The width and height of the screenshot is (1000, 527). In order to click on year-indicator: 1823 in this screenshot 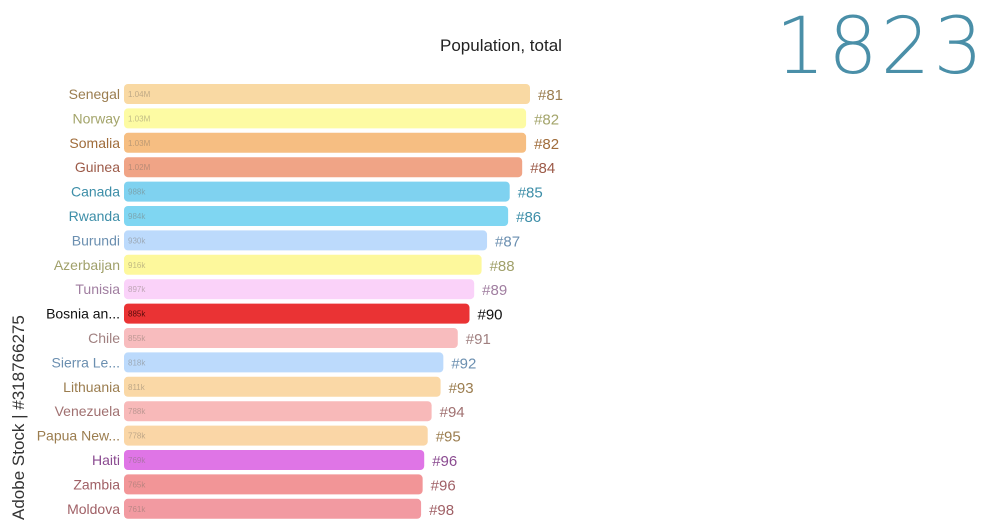, I will do `click(880, 47)`.